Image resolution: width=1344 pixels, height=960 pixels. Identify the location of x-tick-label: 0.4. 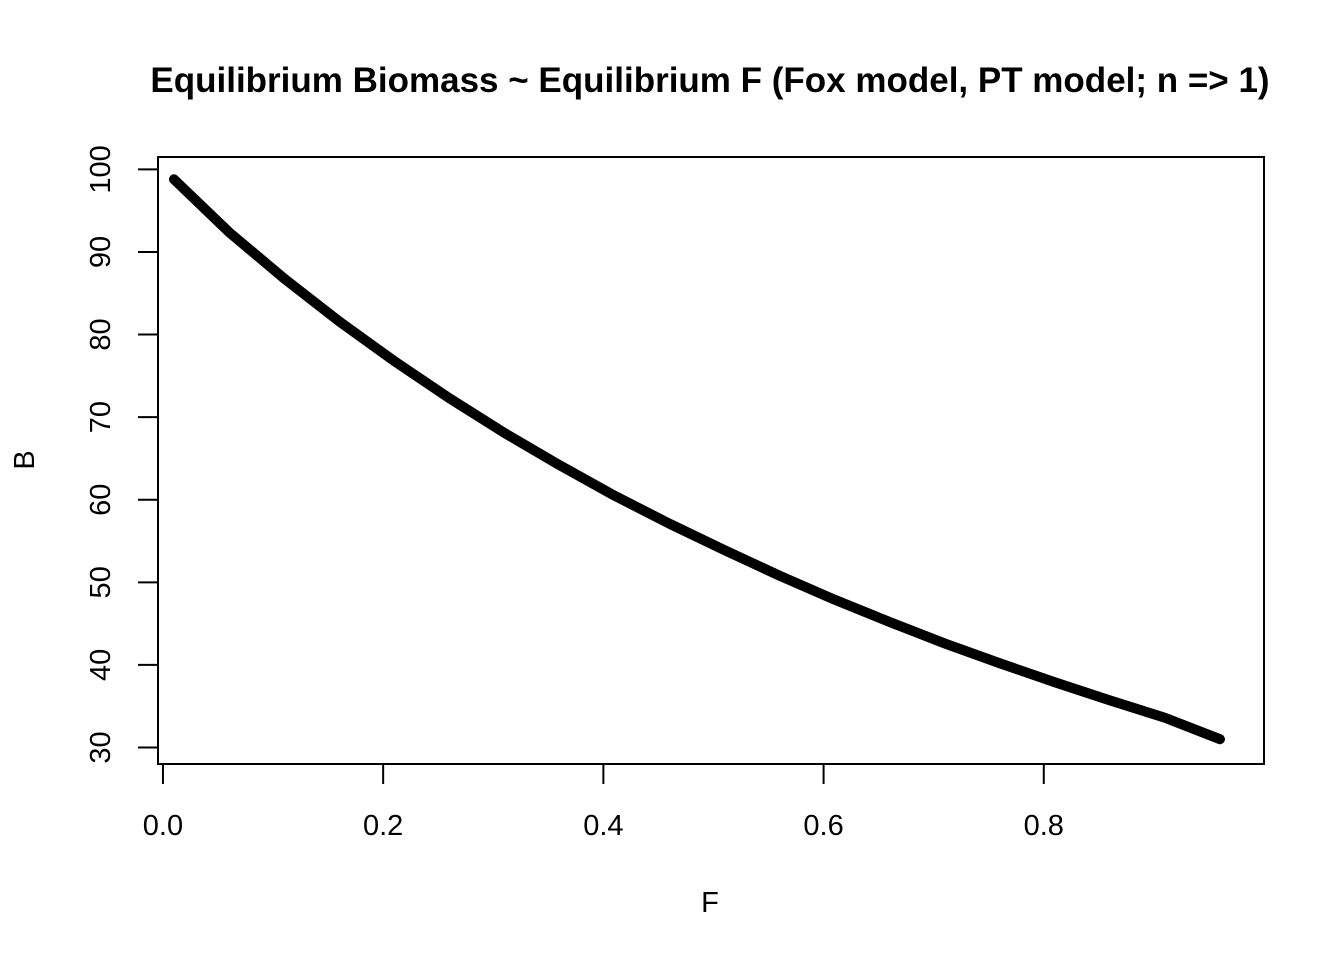
(603, 826).